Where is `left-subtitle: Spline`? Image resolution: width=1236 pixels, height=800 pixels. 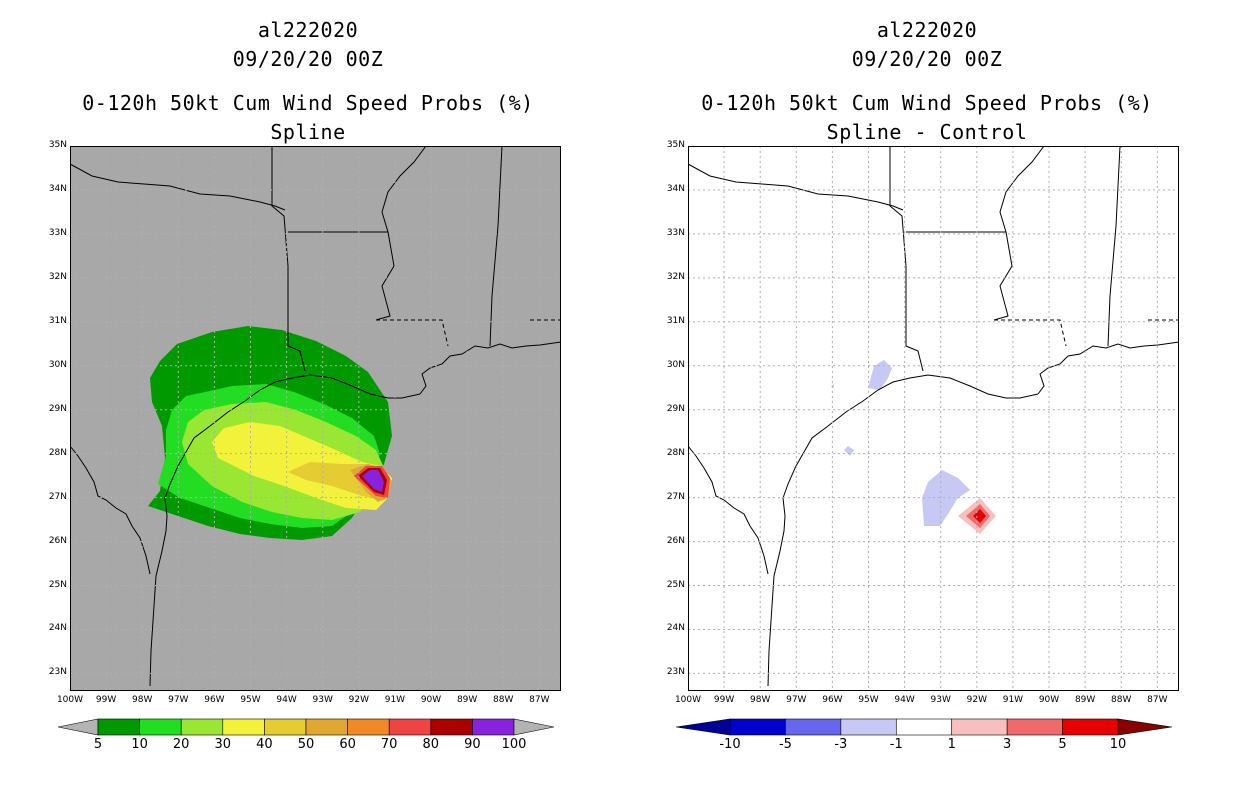 left-subtitle: Spline is located at coordinates (308, 132).